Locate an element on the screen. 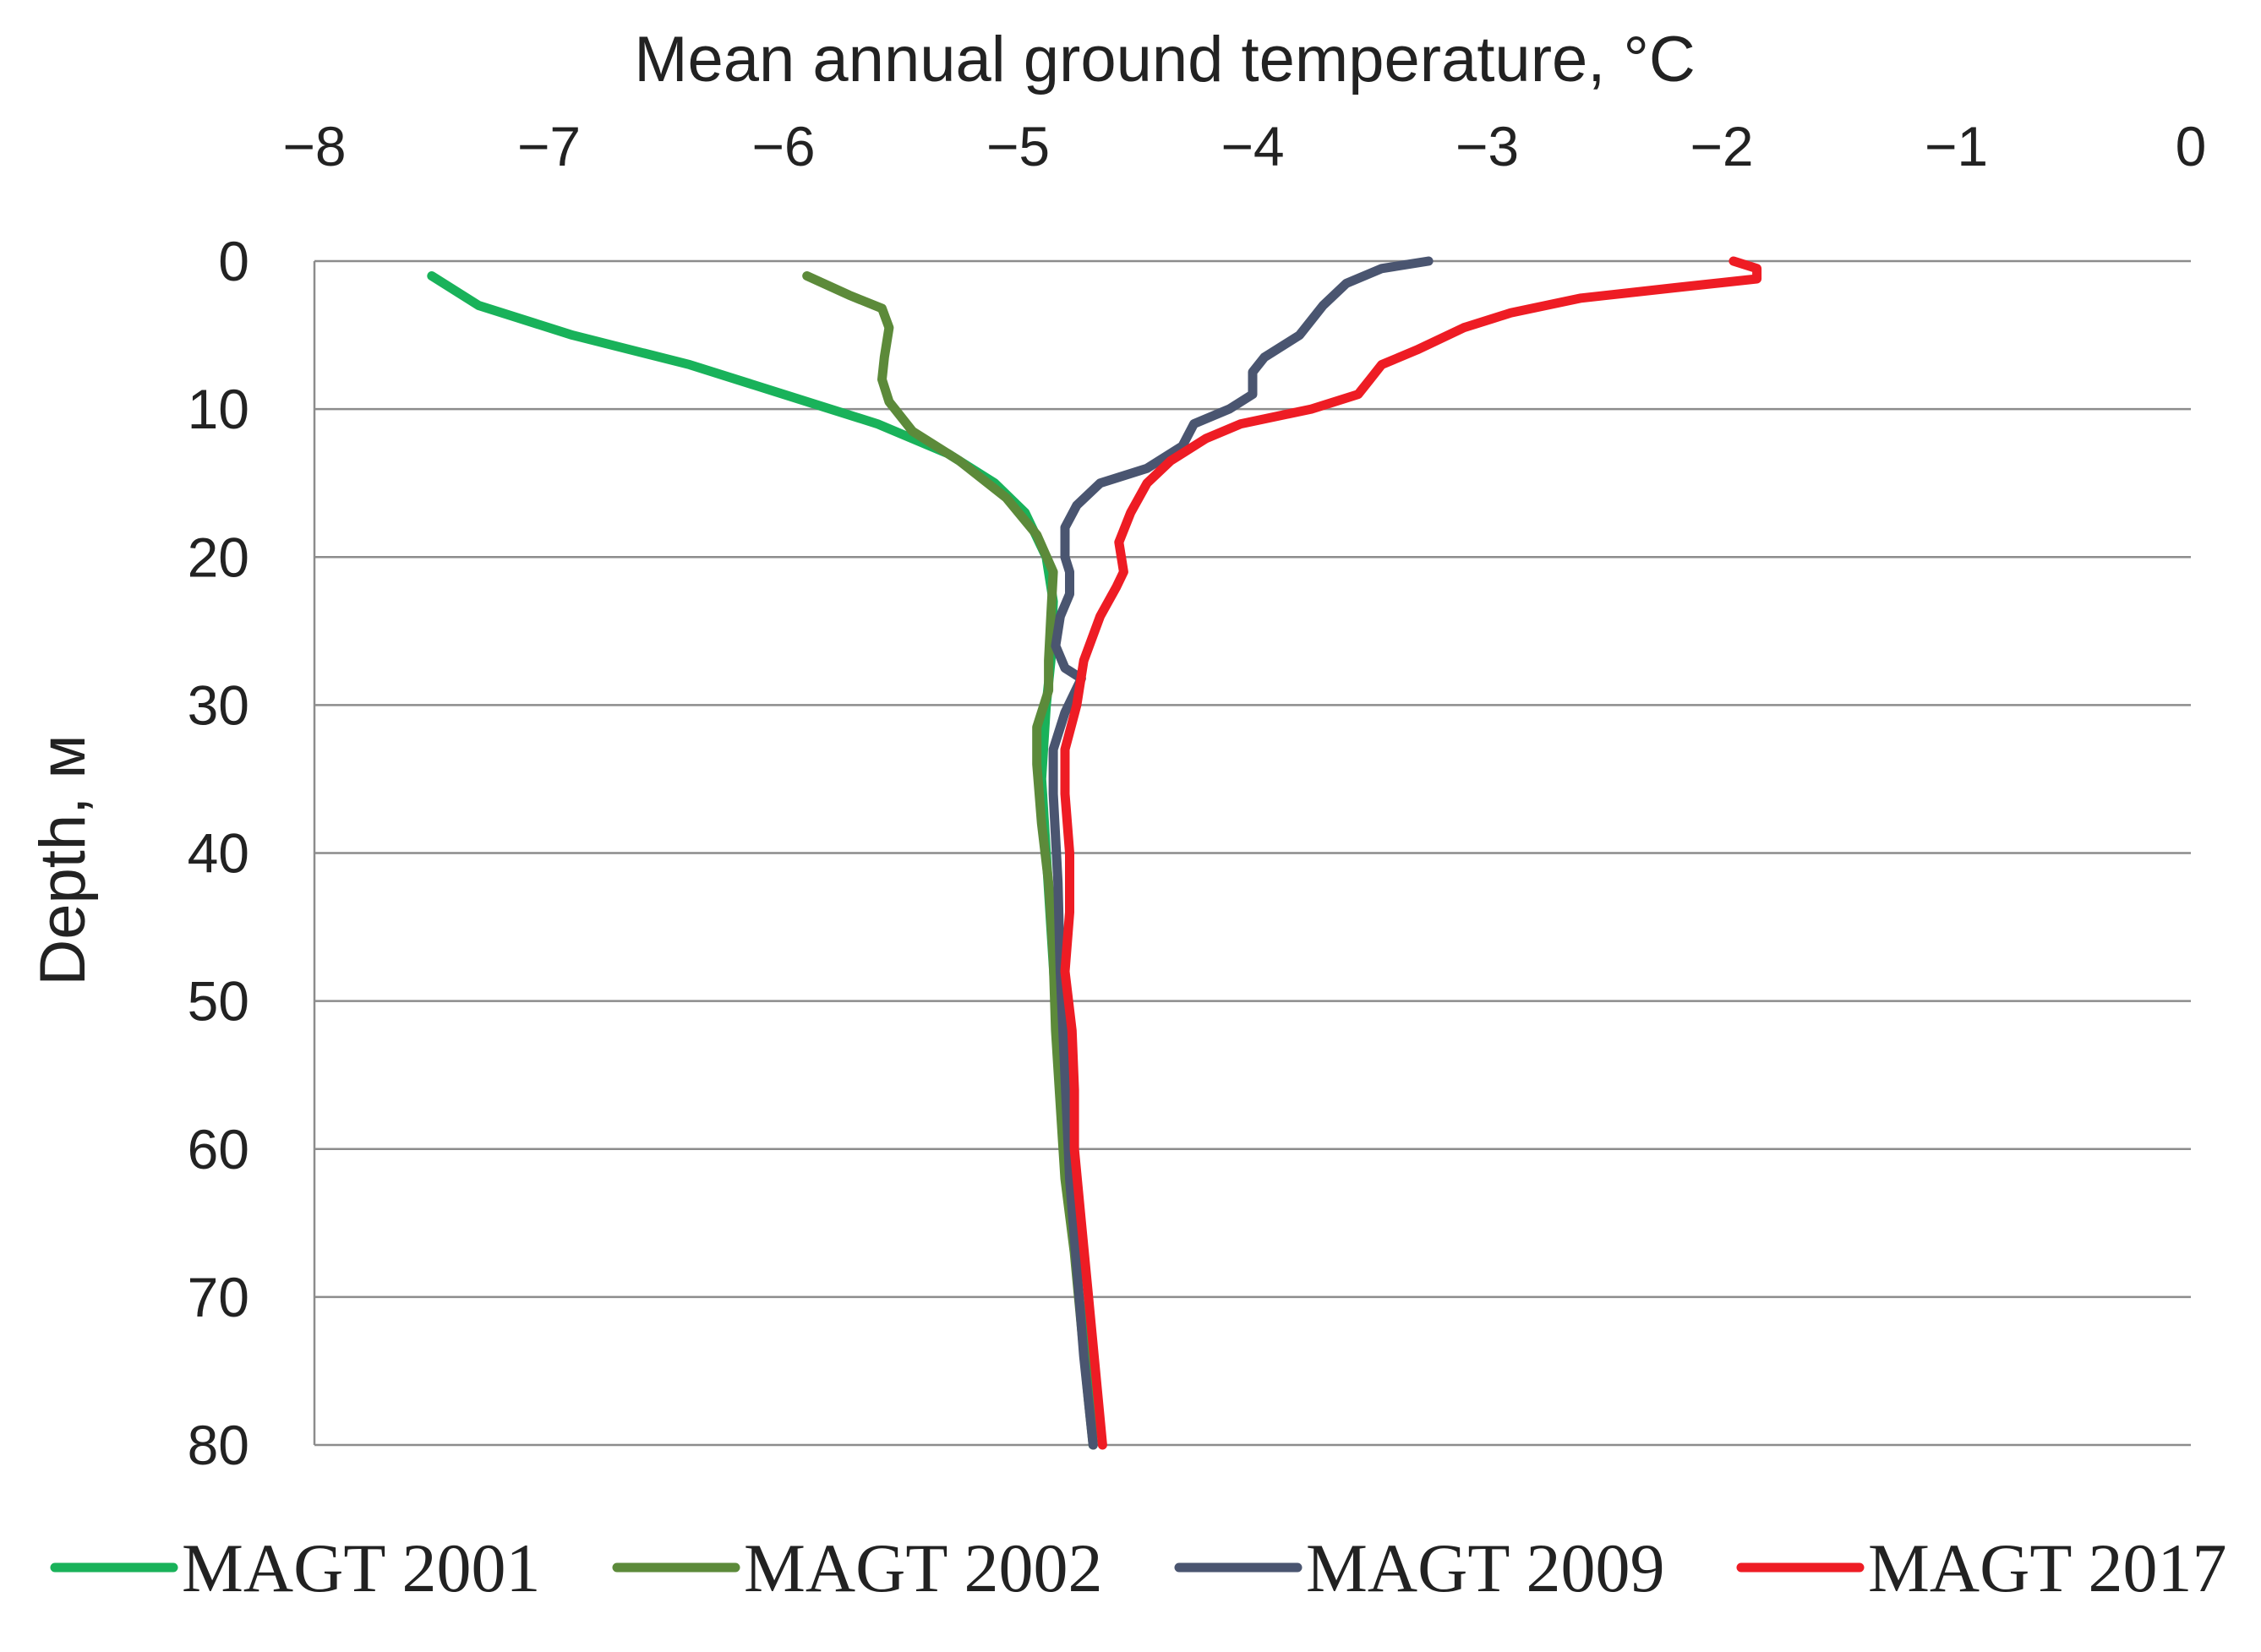  x-tick-label: −5 is located at coordinates (1018, 146).